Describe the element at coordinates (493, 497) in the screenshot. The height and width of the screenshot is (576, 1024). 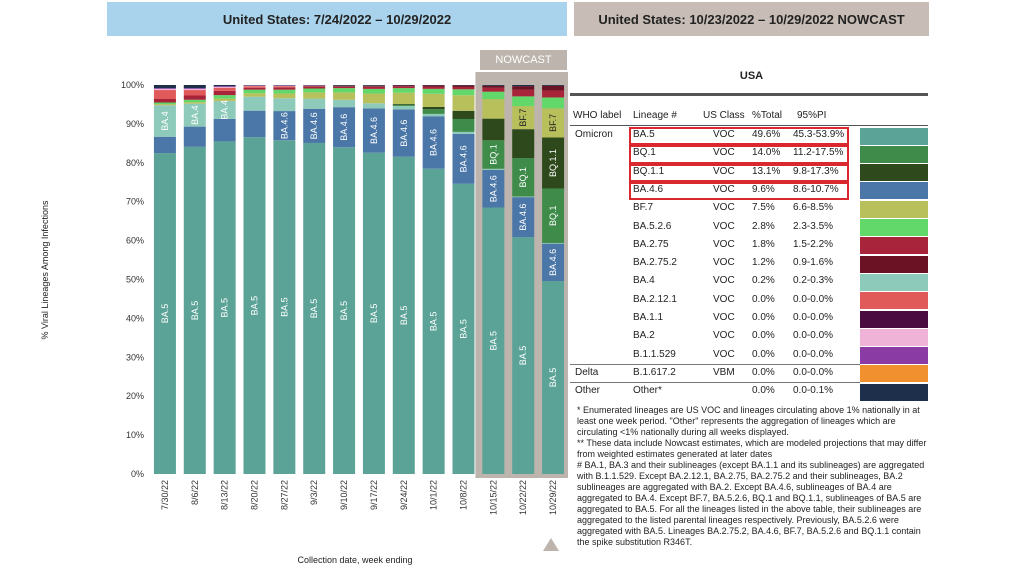
I see `x-tick-label: 10/15/22` at that location.